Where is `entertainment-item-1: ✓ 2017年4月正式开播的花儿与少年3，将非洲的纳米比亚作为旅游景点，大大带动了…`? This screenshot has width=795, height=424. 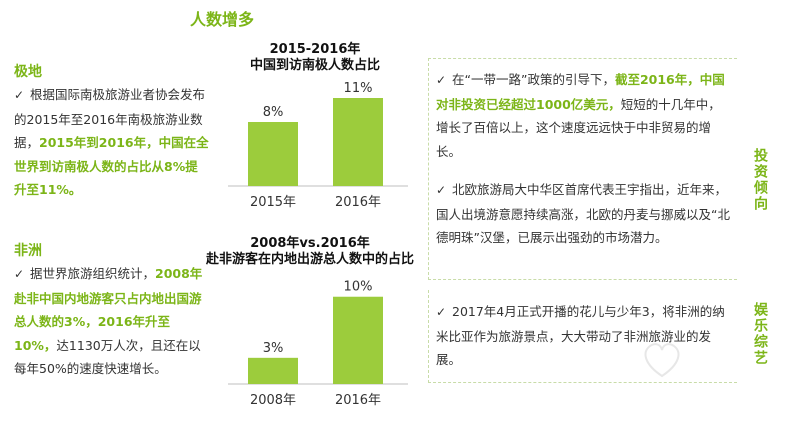 entertainment-item-1: ✓ 2017年4月正式开播的花儿与少年3，将非洲的纳米比亚作为旅游景点，大大带动了… is located at coordinates (584, 336).